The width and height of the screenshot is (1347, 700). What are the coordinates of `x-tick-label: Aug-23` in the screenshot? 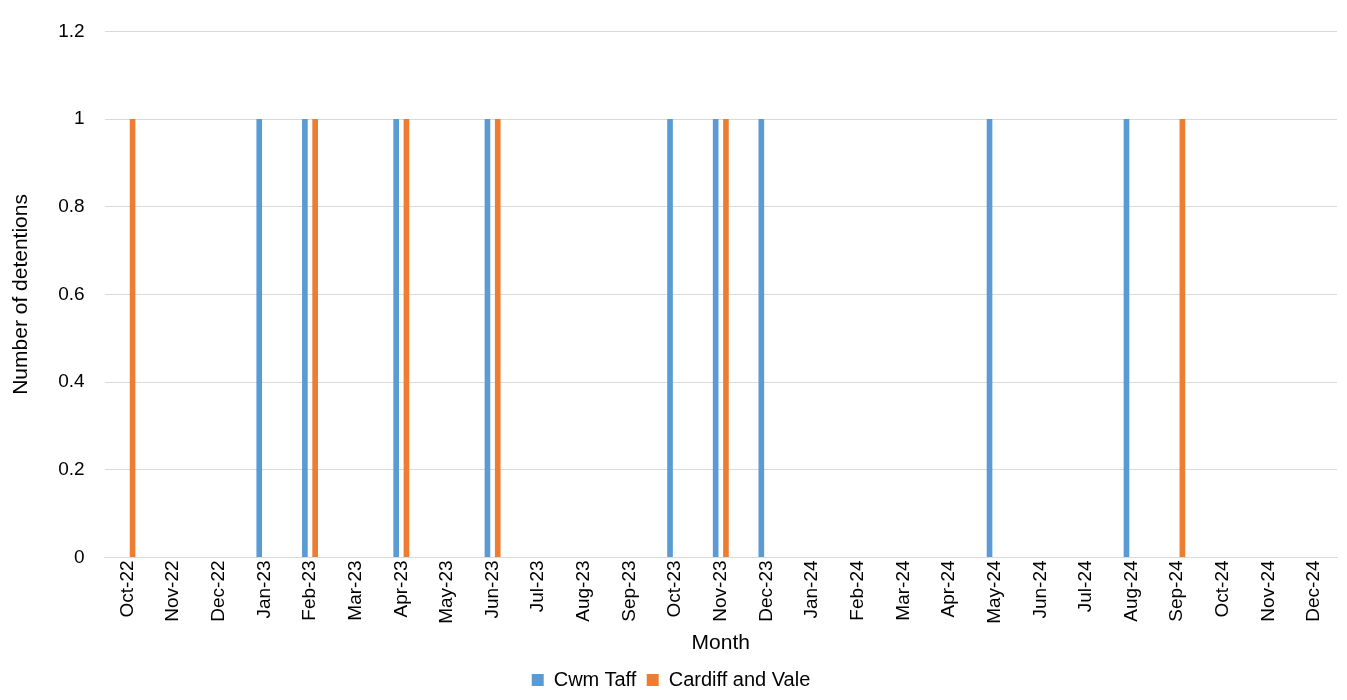 It's located at (583, 591).